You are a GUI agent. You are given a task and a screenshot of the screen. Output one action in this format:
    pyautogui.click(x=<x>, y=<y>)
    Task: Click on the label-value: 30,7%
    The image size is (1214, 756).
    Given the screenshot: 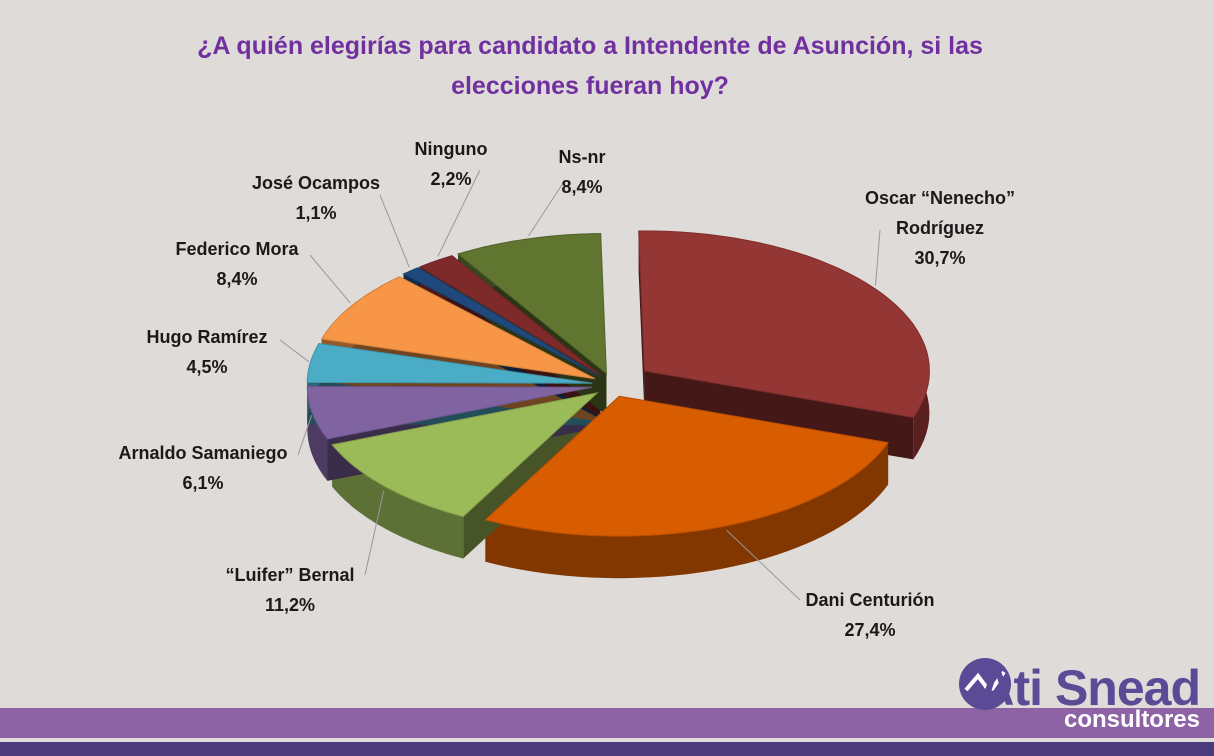 What is the action you would take?
    pyautogui.click(x=940, y=258)
    